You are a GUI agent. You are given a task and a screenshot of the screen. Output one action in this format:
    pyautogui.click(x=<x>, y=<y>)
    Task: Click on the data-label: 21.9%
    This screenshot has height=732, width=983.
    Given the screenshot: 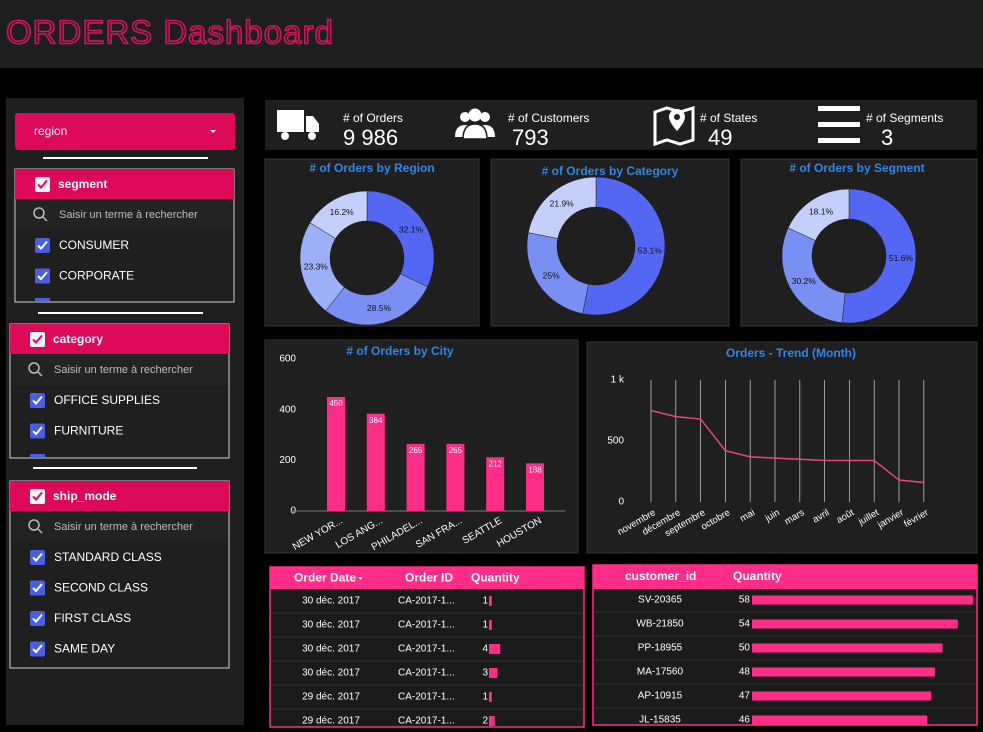 What is the action you would take?
    pyautogui.click(x=562, y=204)
    